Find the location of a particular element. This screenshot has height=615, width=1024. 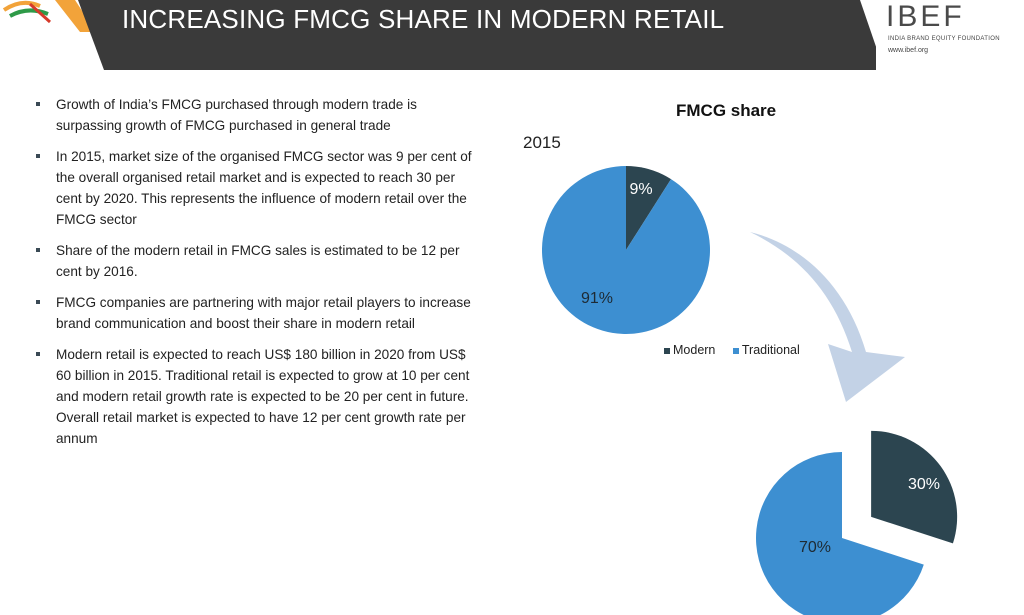

header-bar is located at coordinates (477, 35).